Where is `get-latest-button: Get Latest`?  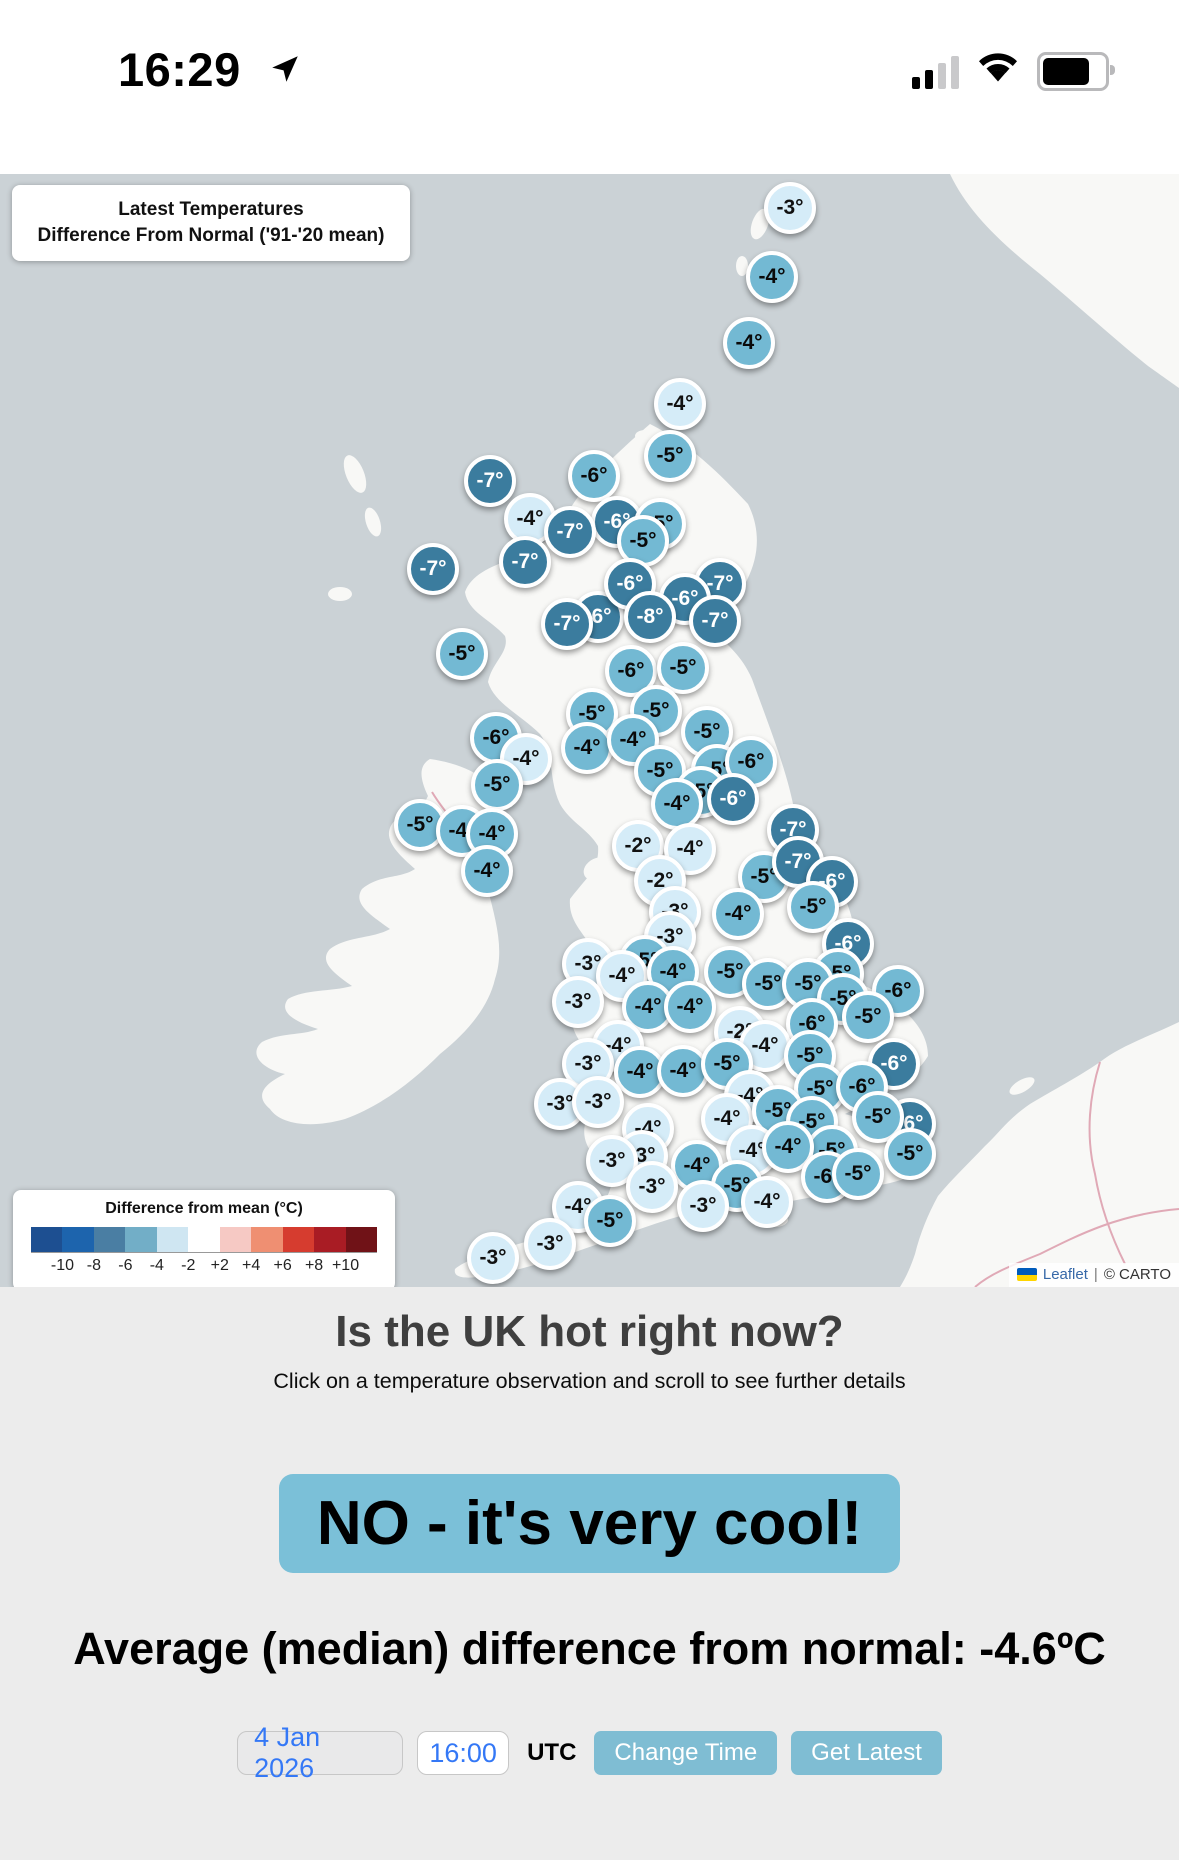
get-latest-button: Get Latest is located at coordinates (866, 1753).